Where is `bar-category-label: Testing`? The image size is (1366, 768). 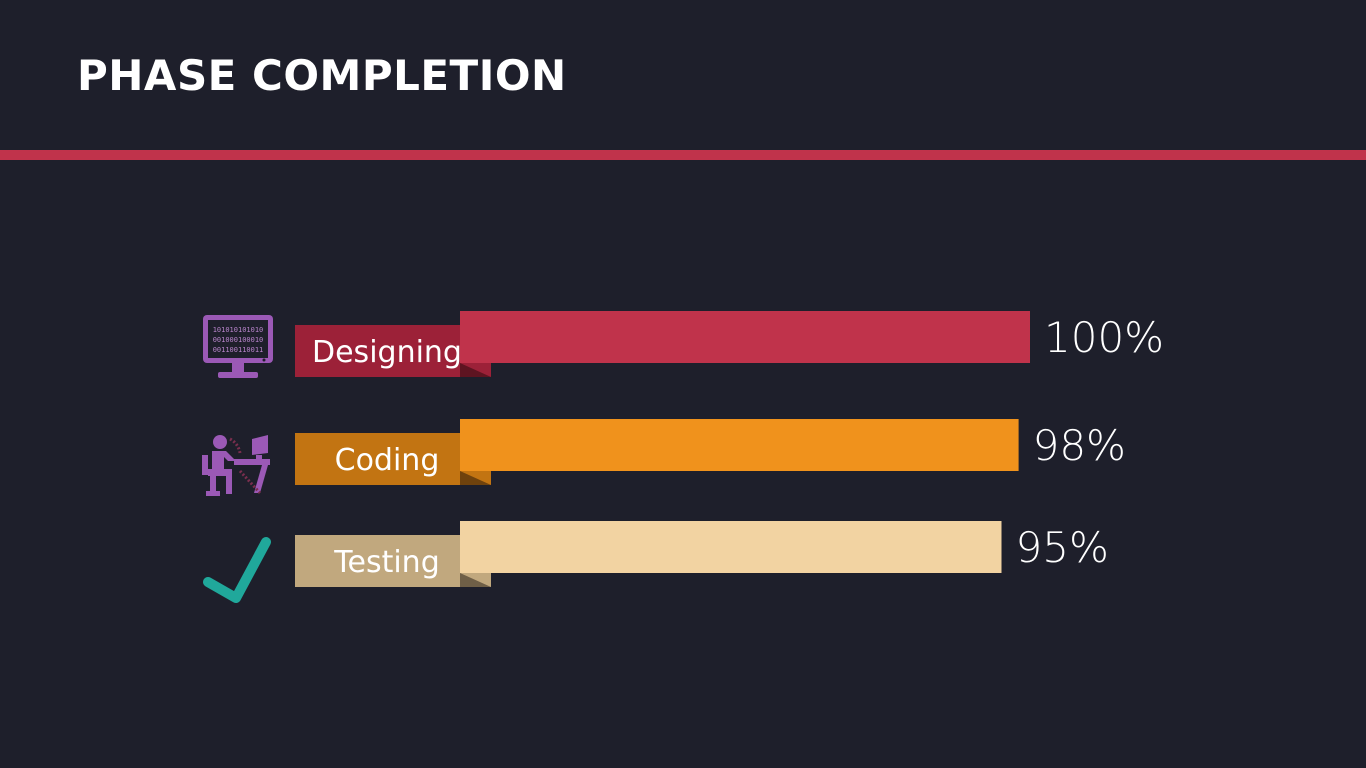
bar-category-label: Testing is located at coordinates (386, 562).